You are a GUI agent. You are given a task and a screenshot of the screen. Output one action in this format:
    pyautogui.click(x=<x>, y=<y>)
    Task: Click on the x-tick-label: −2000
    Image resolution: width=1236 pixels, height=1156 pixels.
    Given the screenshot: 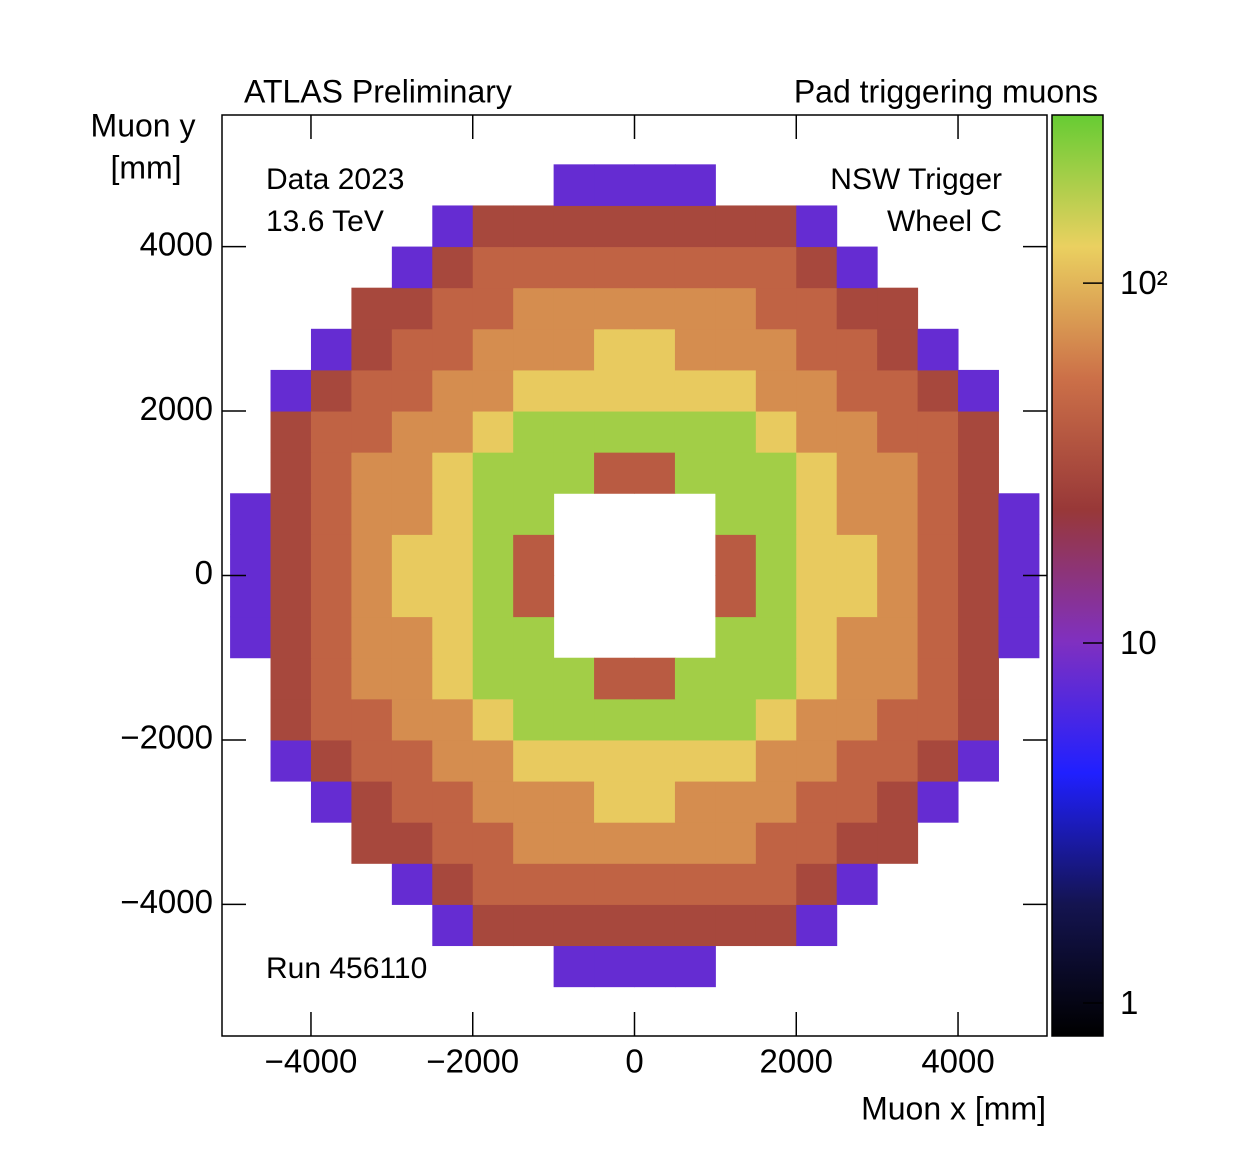 What is the action you would take?
    pyautogui.click(x=472, y=1061)
    